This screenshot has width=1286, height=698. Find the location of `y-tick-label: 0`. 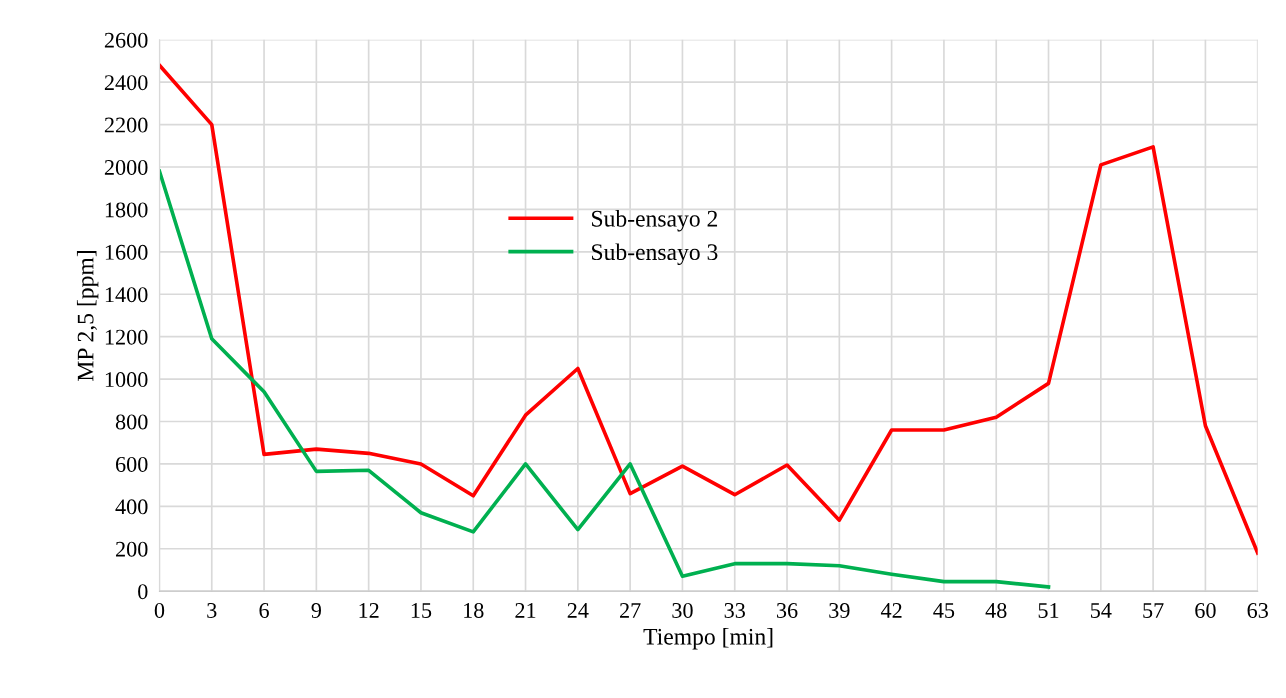

y-tick-label: 0 is located at coordinates (143, 592).